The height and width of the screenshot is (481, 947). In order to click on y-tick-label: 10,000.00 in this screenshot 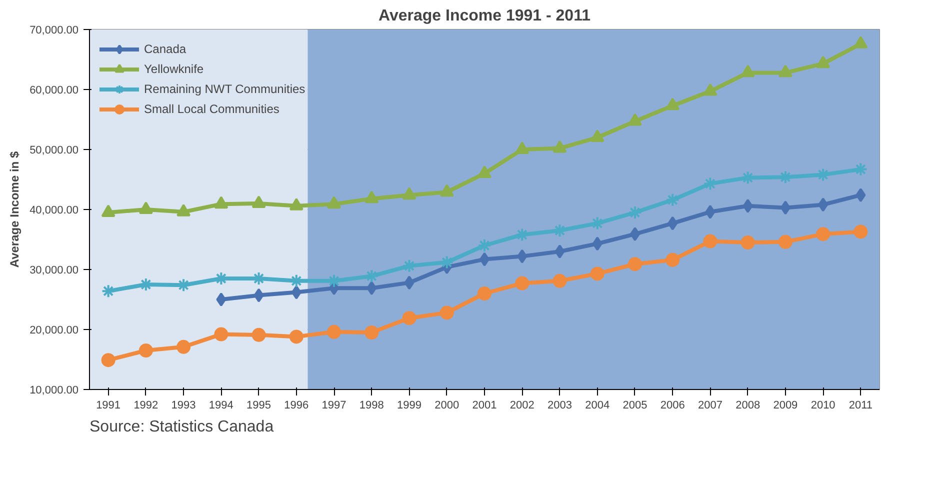, I will do `click(54, 390)`.